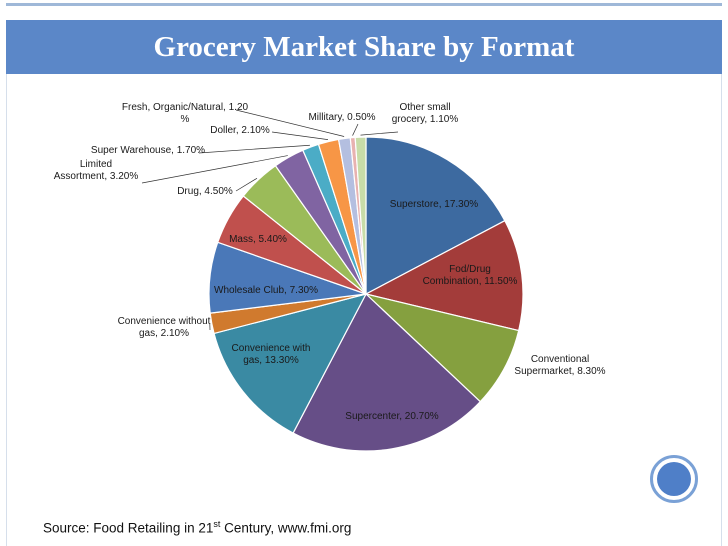 The width and height of the screenshot is (728, 546). What do you see at coordinates (721, 310) in the screenshot?
I see `frame-side-right` at bounding box center [721, 310].